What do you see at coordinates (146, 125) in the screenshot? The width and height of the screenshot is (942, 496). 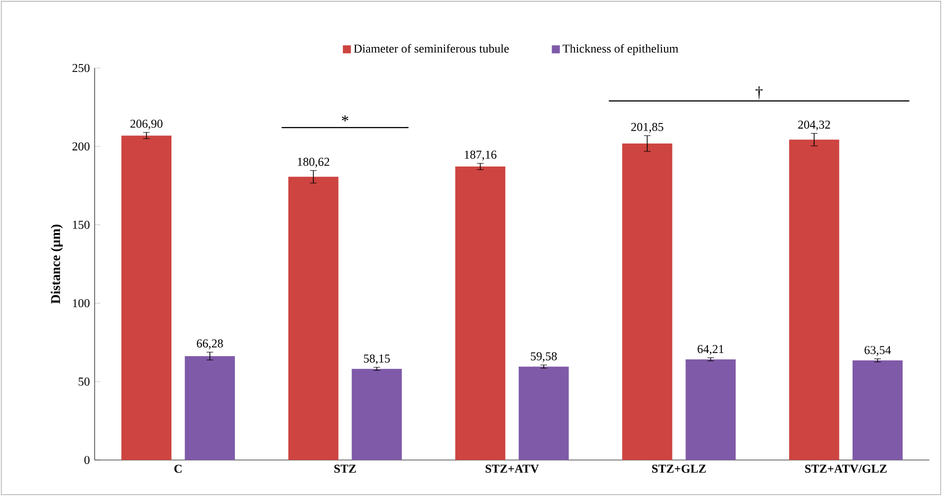 I see `data-label: 206,90` at bounding box center [146, 125].